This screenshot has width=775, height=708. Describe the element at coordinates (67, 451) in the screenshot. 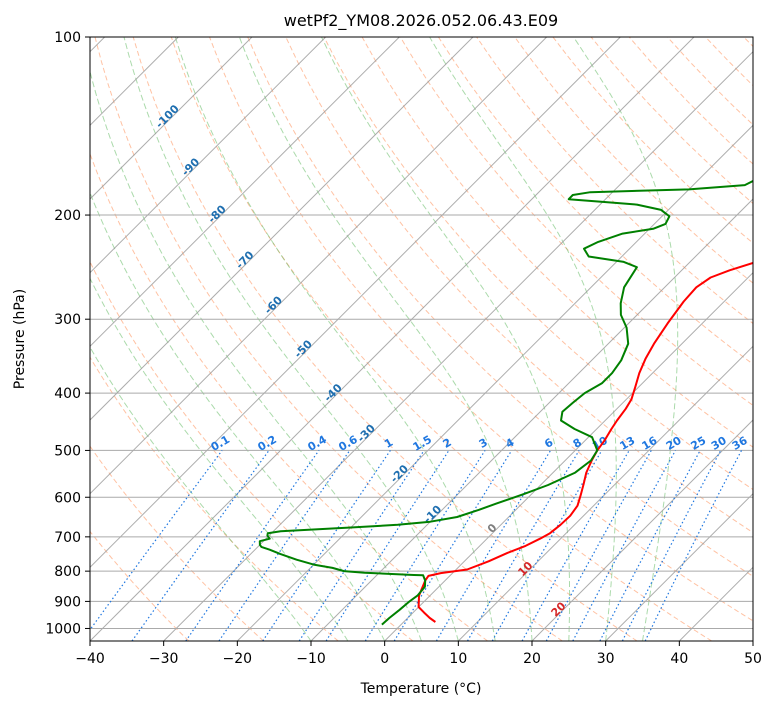

I see `y-tick-label: 500` at that location.